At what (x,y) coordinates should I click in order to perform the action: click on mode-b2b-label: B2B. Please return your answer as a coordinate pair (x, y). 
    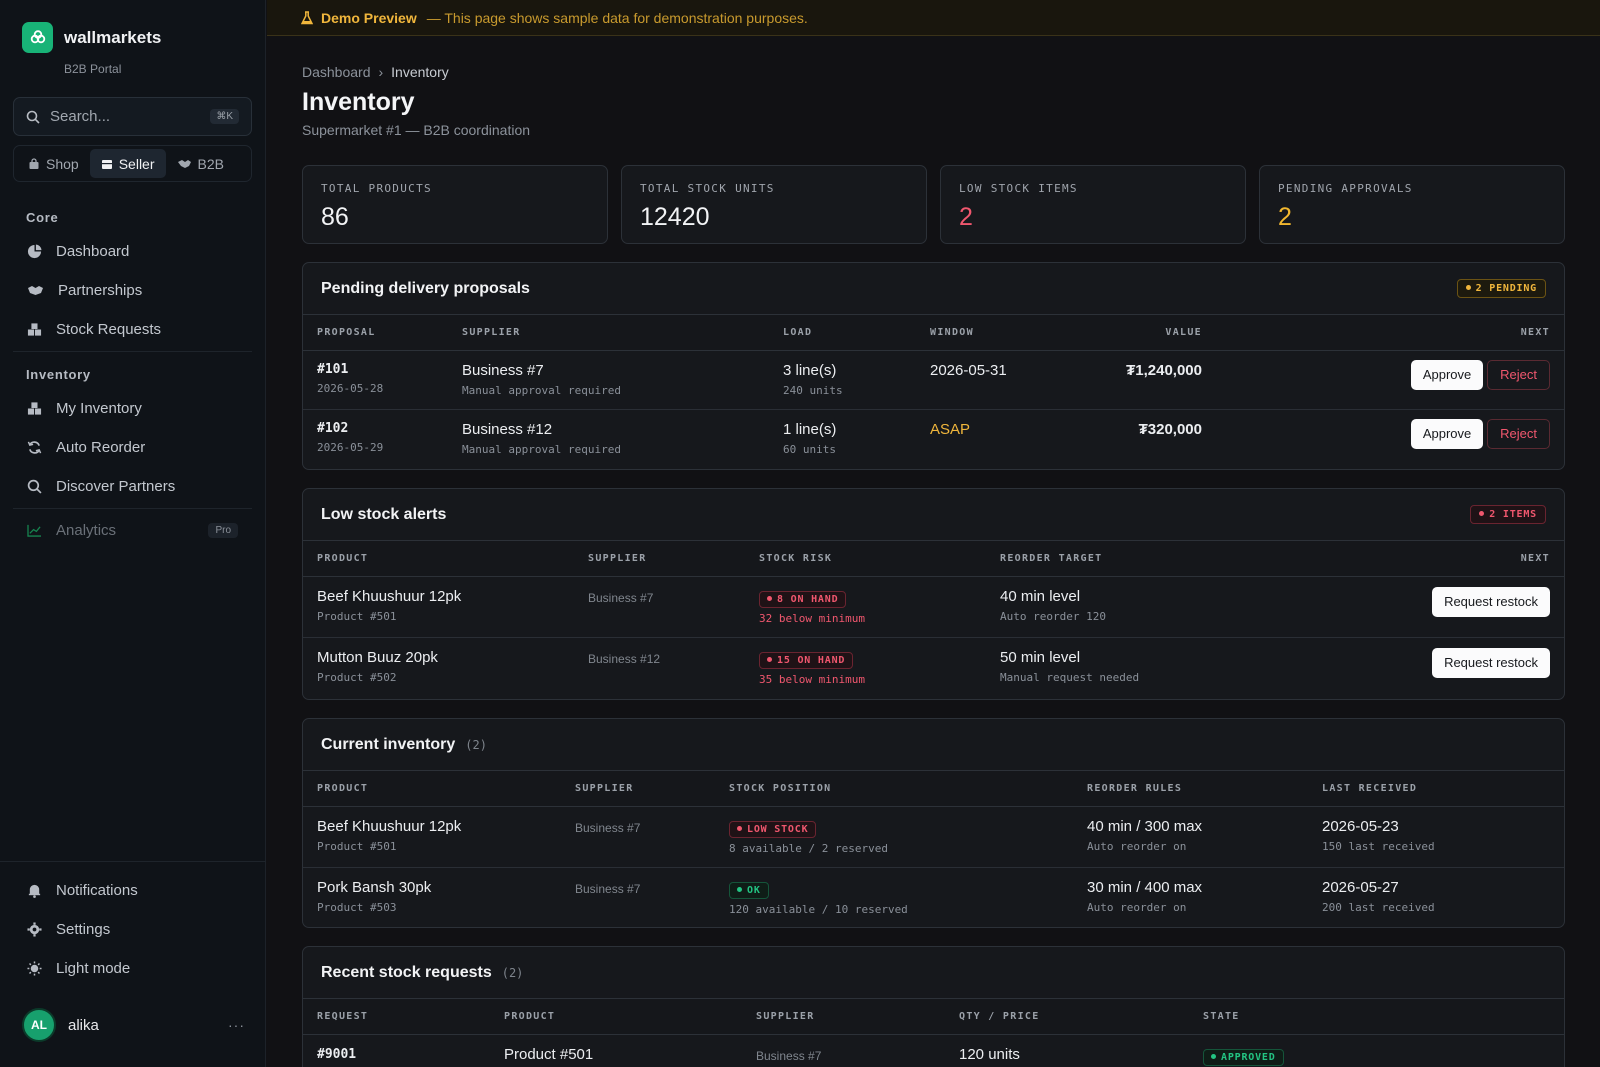
    Looking at the image, I should click on (210, 163).